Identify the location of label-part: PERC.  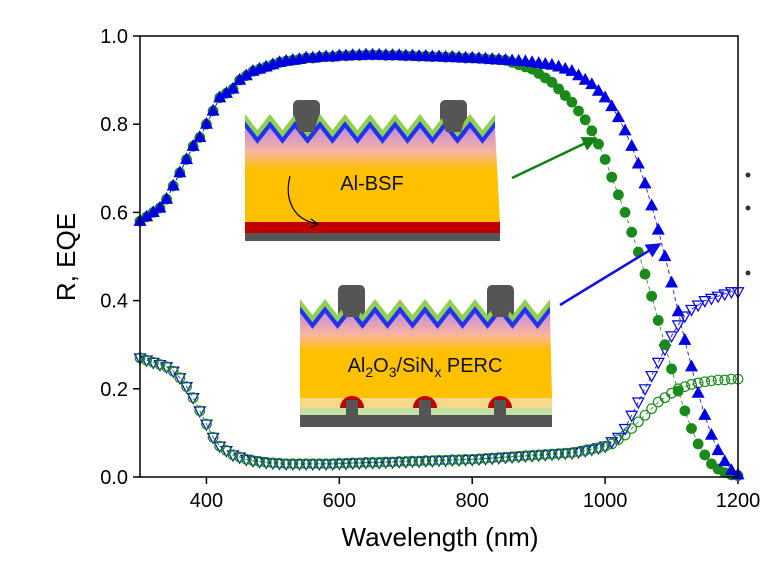
(471, 366).